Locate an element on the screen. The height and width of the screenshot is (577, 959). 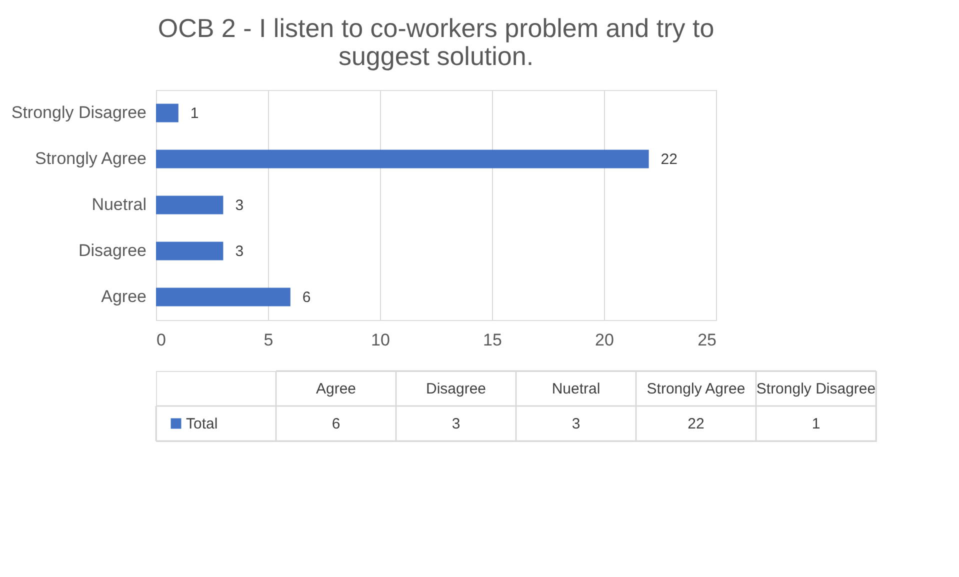
y-tick-label: Agree is located at coordinates (123, 296).